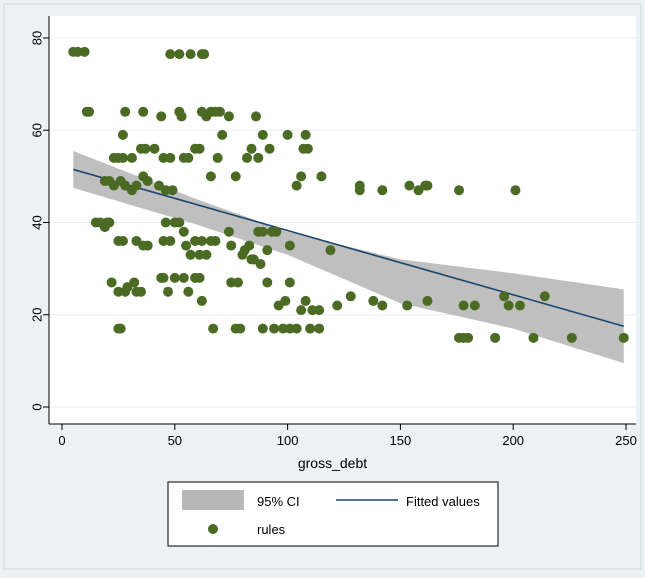  Describe the element at coordinates (278, 501) in the screenshot. I see `legend-label-ci: 95% CI` at that location.